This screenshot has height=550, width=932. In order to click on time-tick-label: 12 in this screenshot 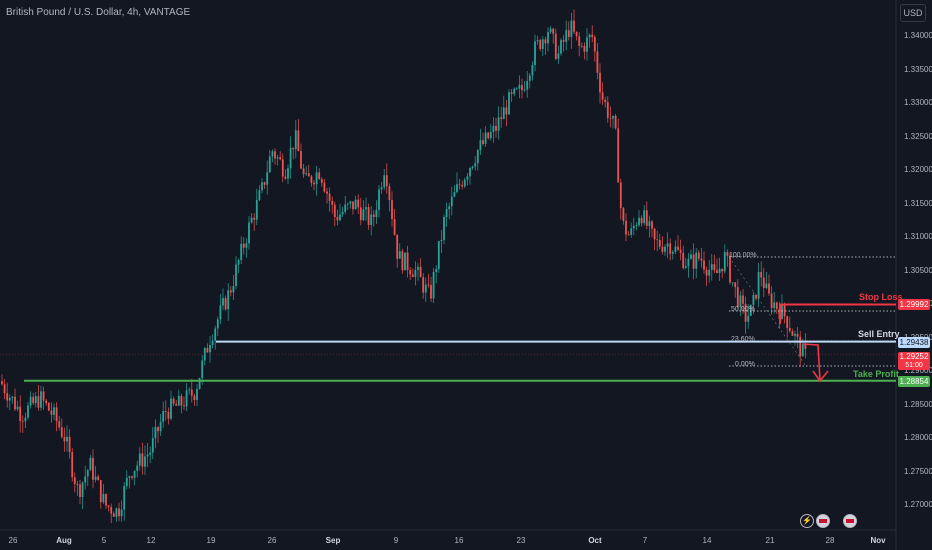, I will do `click(151, 540)`.